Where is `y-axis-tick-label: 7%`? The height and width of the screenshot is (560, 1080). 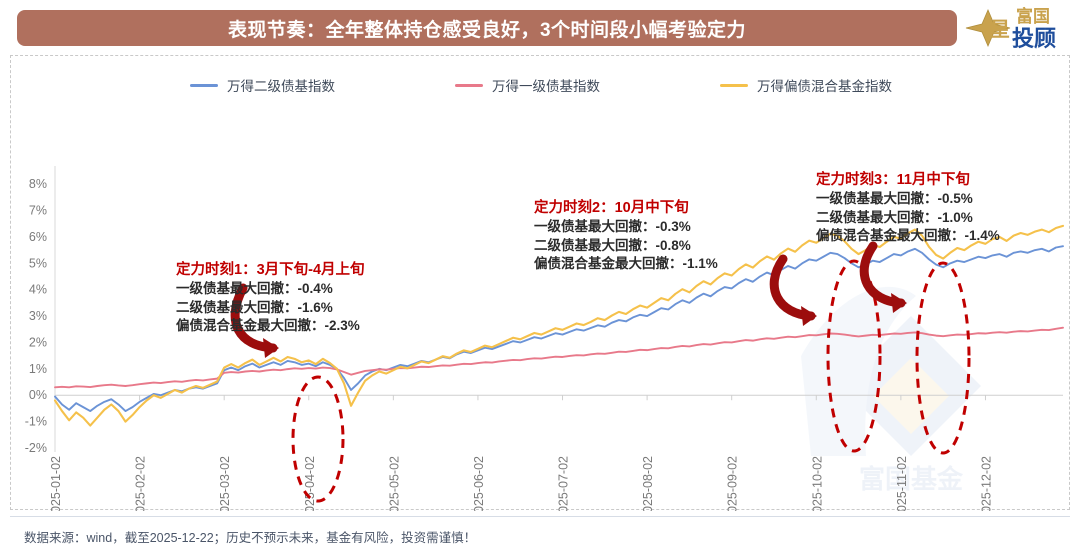 y-axis-tick-label: 7% is located at coordinates (38, 211).